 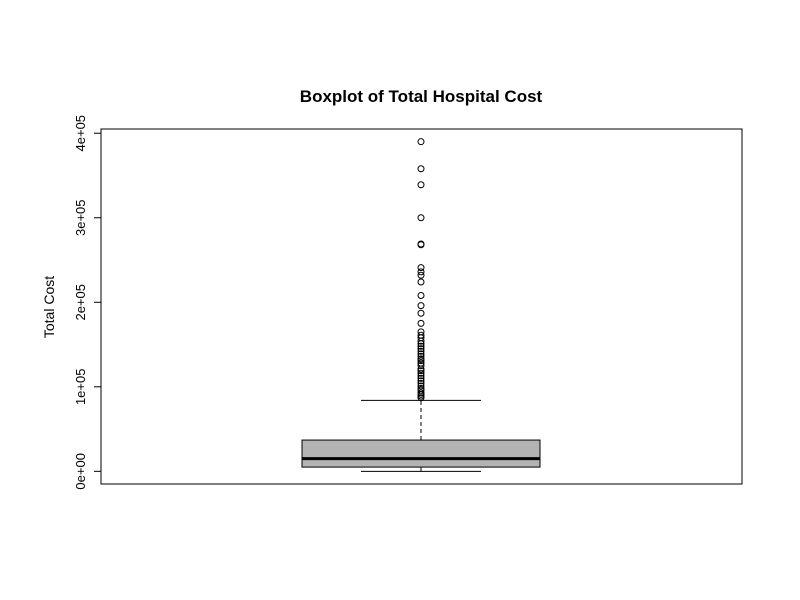 I want to click on y-tick-label: 3e+05, so click(x=80, y=217).